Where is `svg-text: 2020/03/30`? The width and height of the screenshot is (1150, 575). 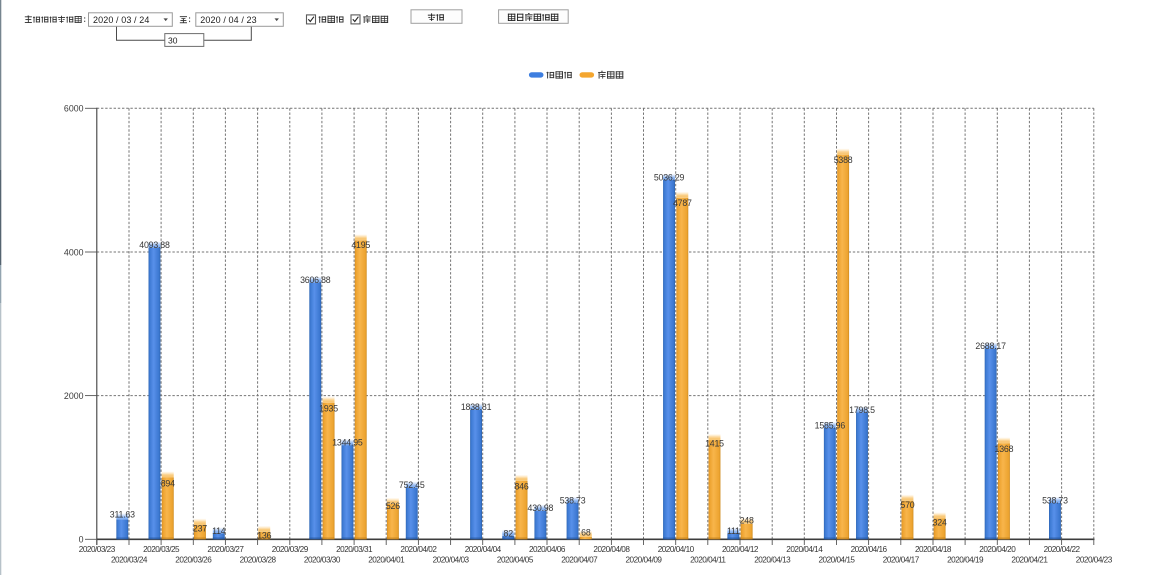 svg-text: 2020/03/30 is located at coordinates (322, 560).